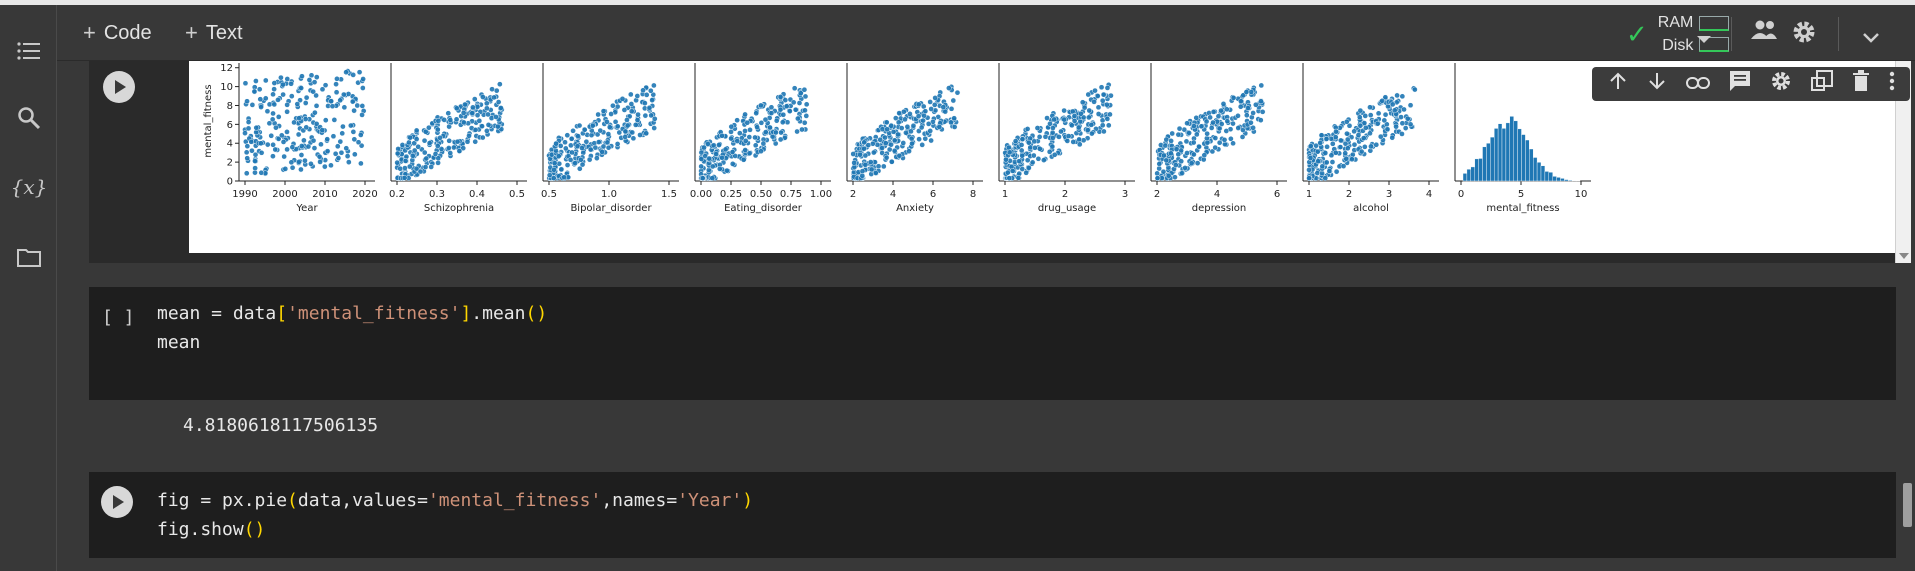  What do you see at coordinates (29, 187) in the screenshot?
I see `variables-icon: {x}` at bounding box center [29, 187].